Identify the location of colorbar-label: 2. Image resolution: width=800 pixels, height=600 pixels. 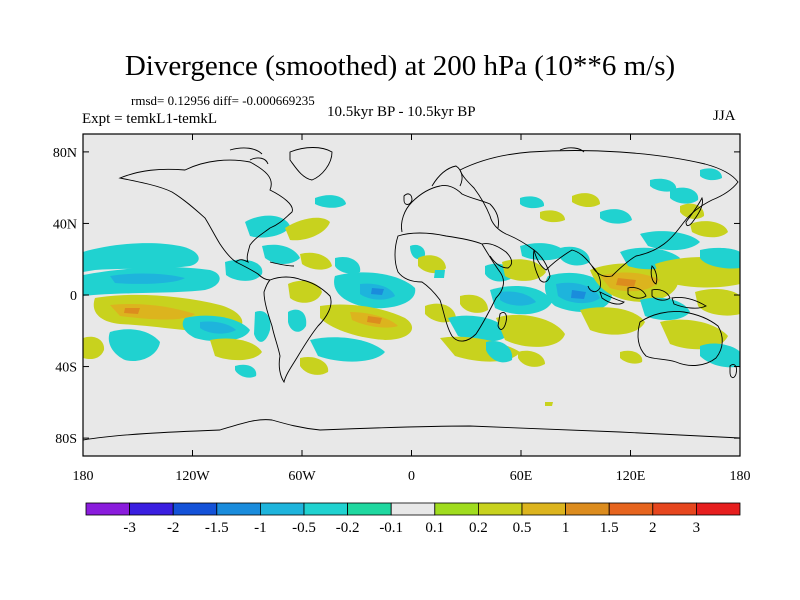
(653, 528).